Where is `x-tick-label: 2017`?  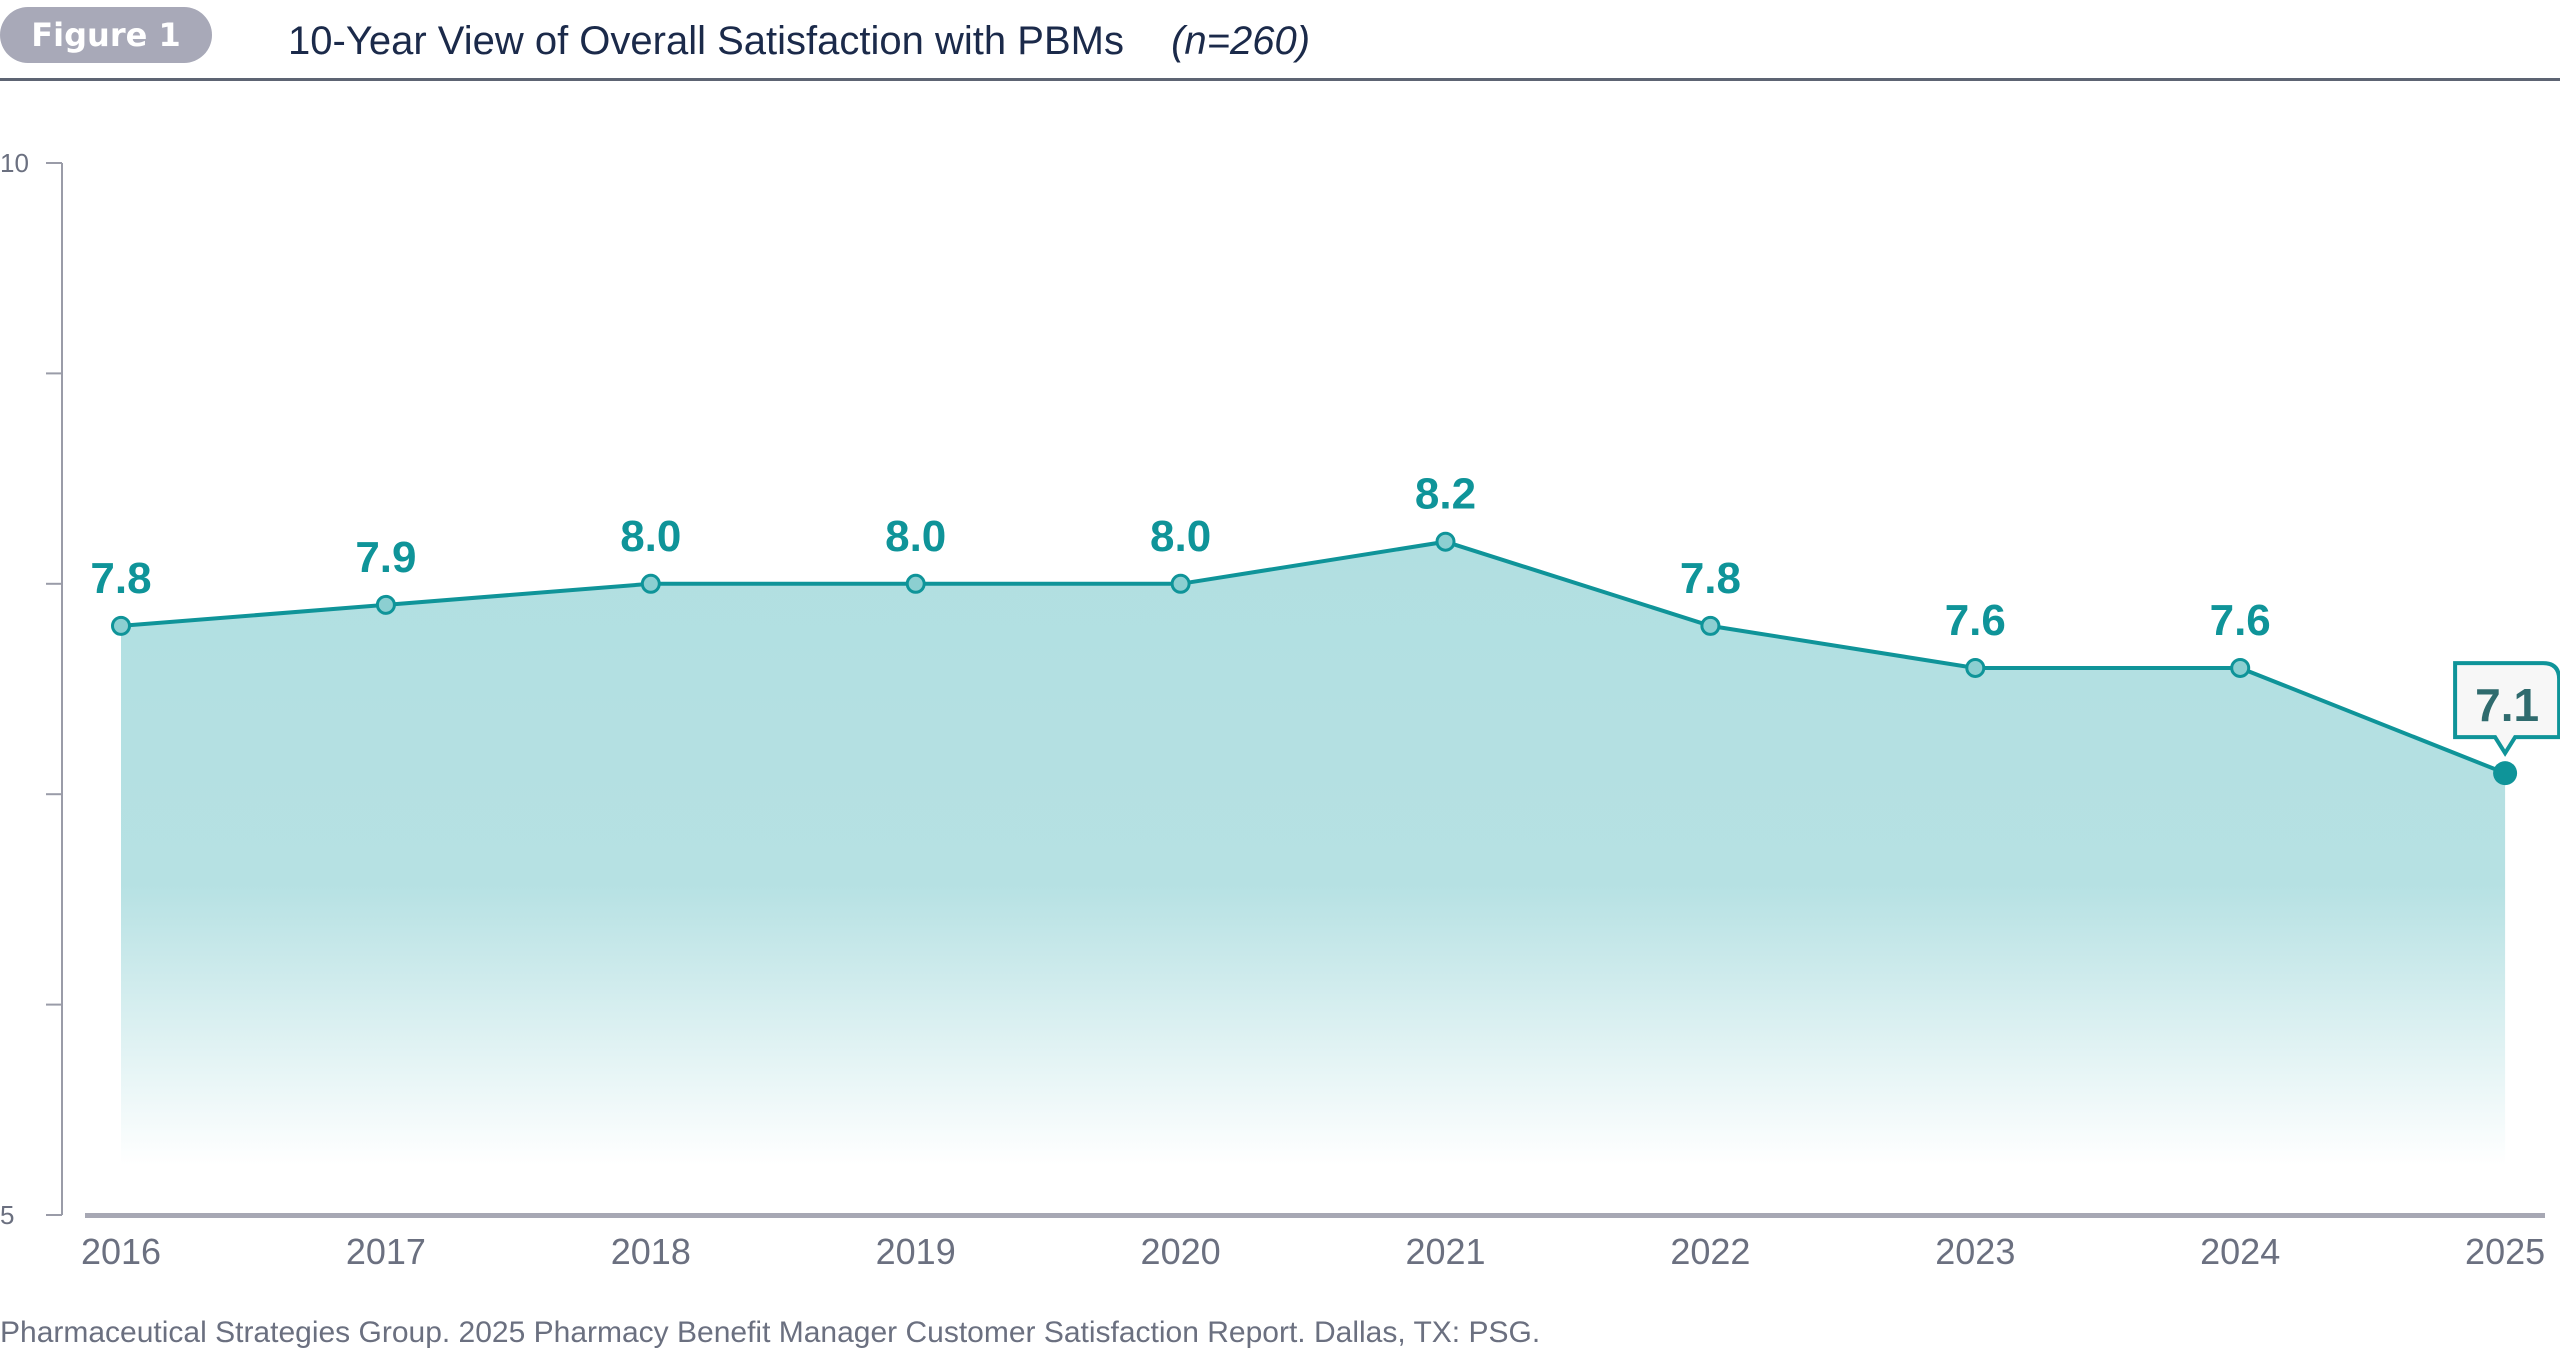
x-tick-label: 2017 is located at coordinates (386, 1251).